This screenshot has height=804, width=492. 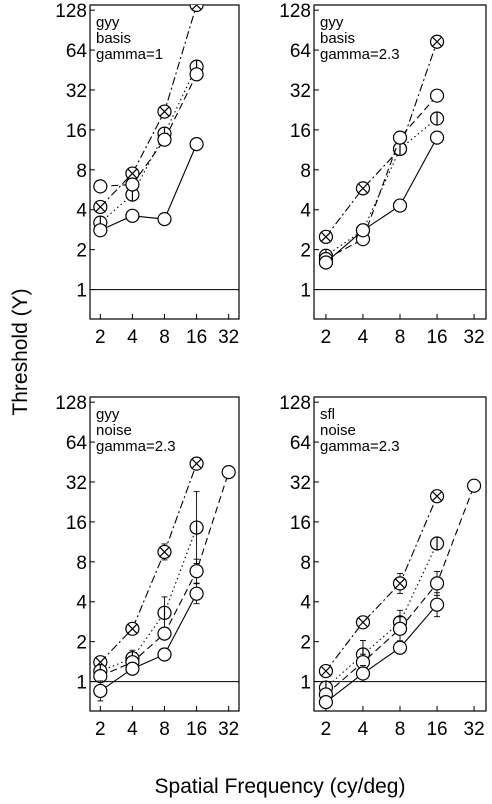 I want to click on y-axis-label: Threshold (Y), so click(x=20, y=351).